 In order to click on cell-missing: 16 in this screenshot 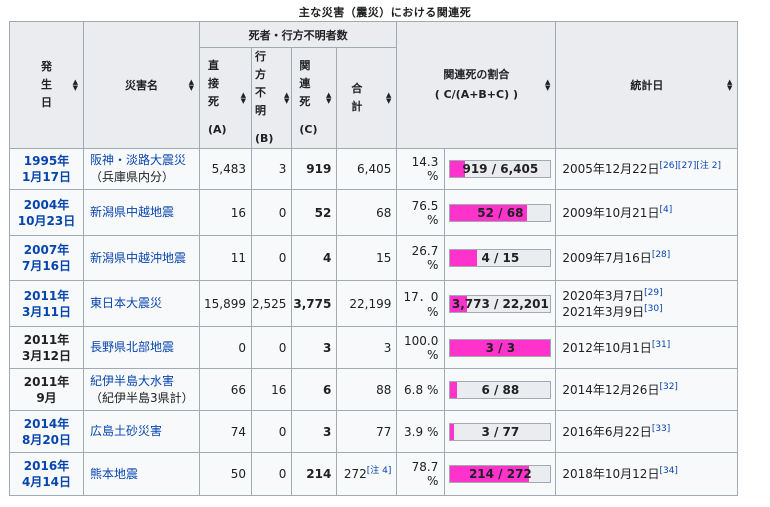, I will do `click(271, 389)`.